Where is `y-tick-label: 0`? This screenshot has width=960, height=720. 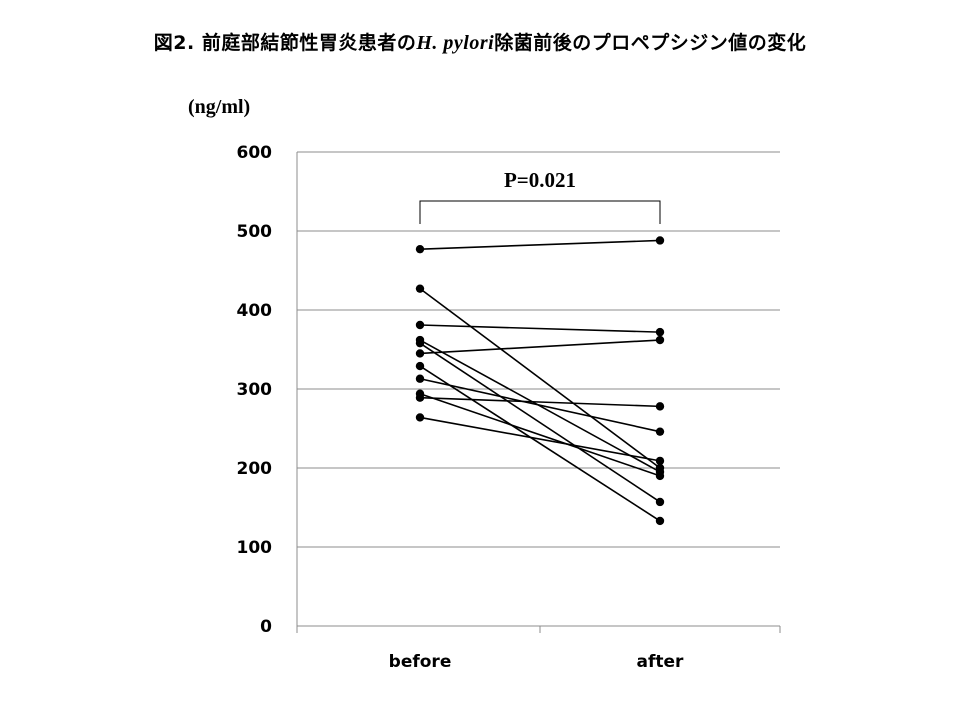
y-tick-label: 0 is located at coordinates (266, 627).